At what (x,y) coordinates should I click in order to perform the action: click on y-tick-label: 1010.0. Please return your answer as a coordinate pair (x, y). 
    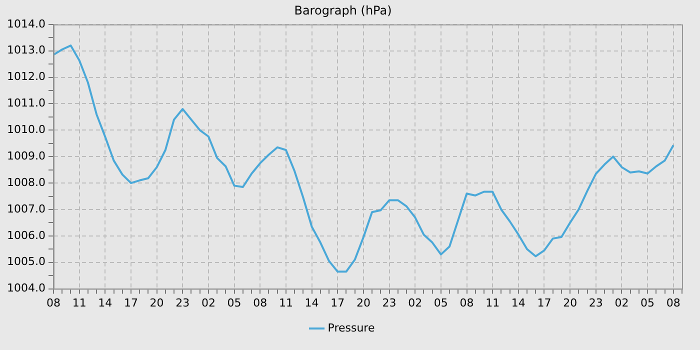
    Looking at the image, I should click on (26, 129).